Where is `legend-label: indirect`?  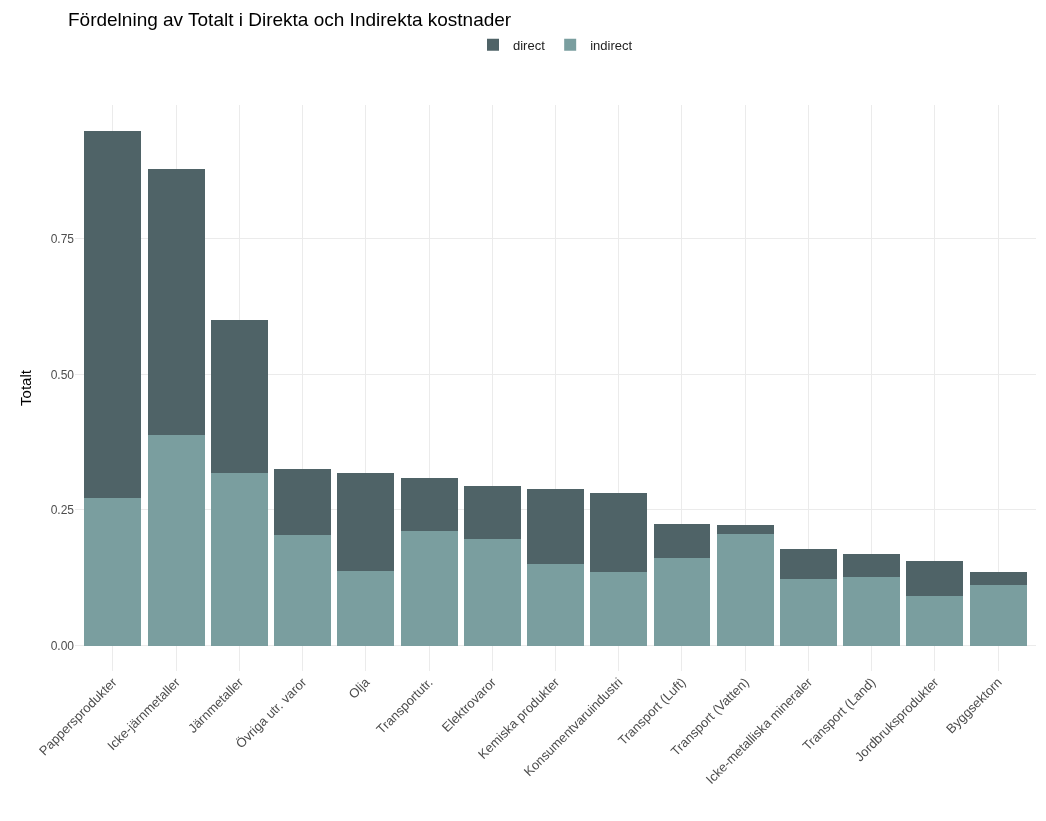 legend-label: indirect is located at coordinates (611, 45).